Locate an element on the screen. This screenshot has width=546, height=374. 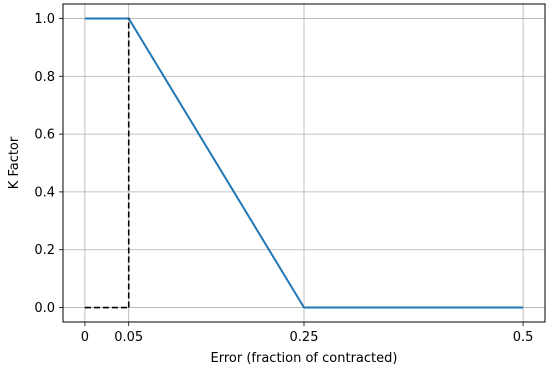
y-tick-label: 1.0 is located at coordinates (44, 19).